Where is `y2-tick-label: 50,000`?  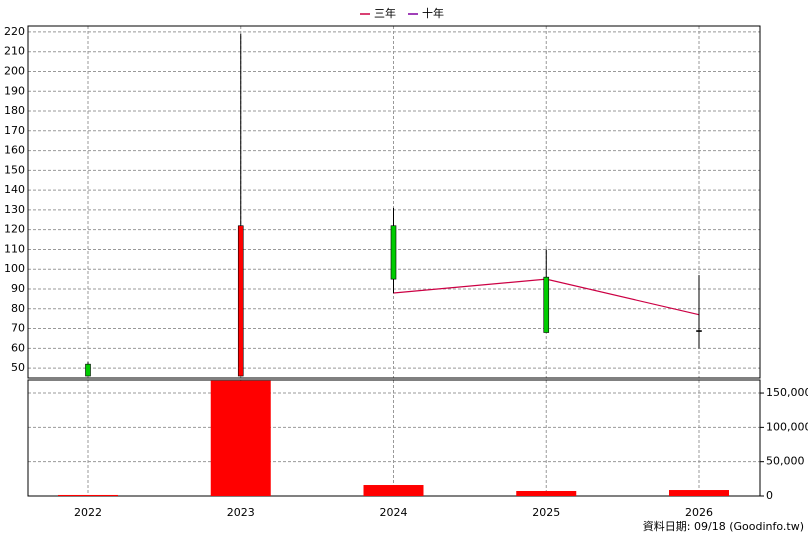
y2-tick-label: 50,000 is located at coordinates (785, 461).